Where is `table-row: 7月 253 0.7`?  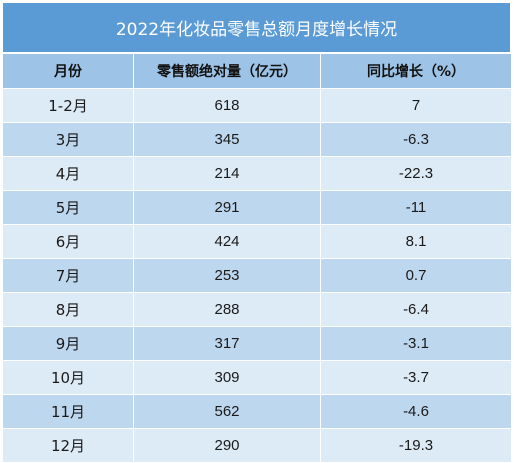 table-row: 7月 253 0.7 is located at coordinates (257, 275).